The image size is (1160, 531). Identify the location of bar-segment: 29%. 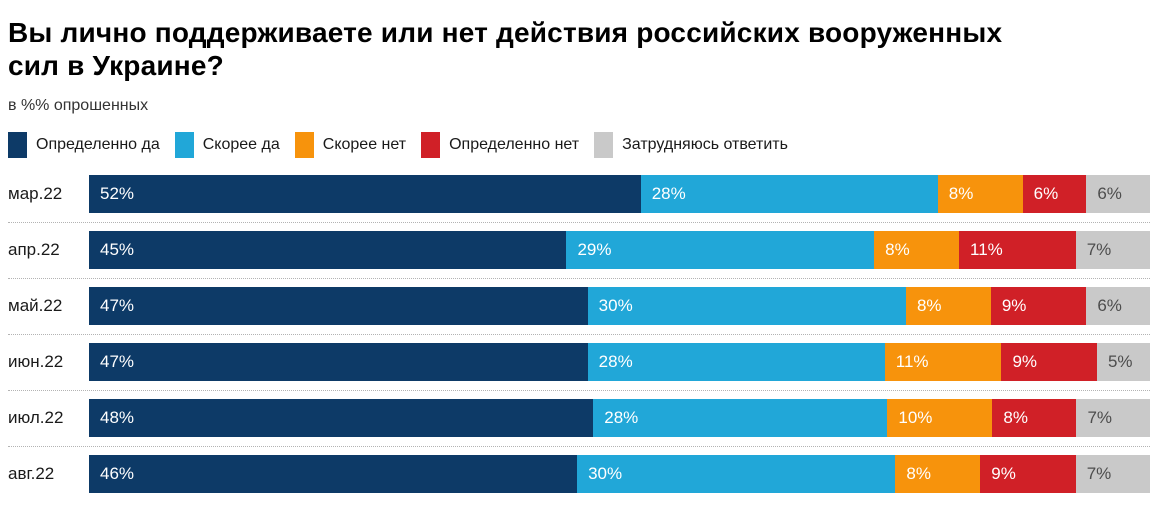
(720, 250).